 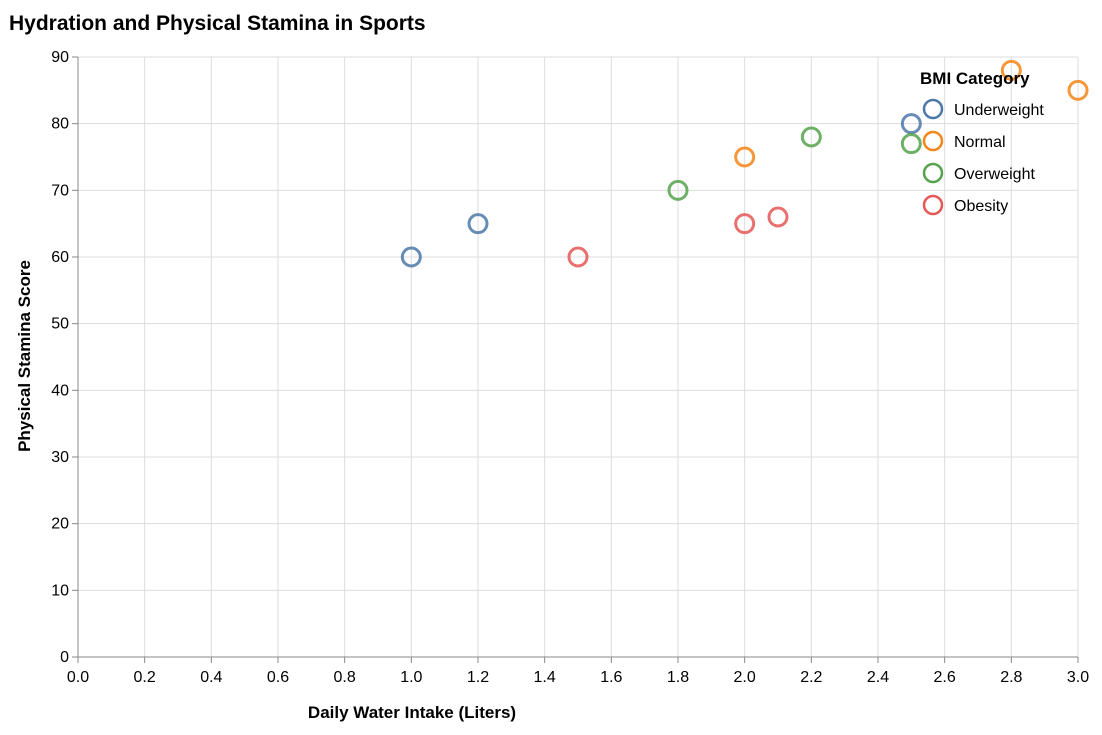 What do you see at coordinates (999, 110) in the screenshot?
I see `legend-label-underweight: Underweight` at bounding box center [999, 110].